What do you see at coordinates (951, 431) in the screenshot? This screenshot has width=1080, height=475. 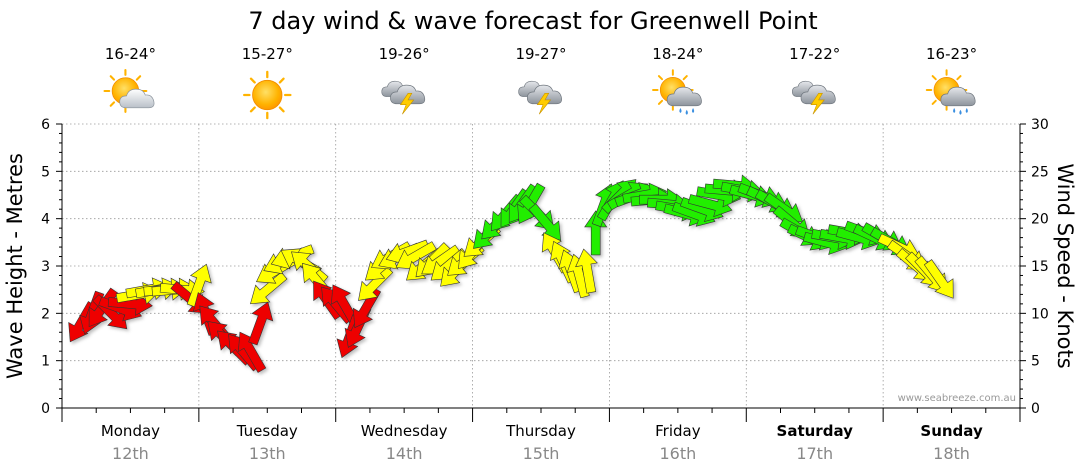 I see `day-name-label: Sunday` at bounding box center [951, 431].